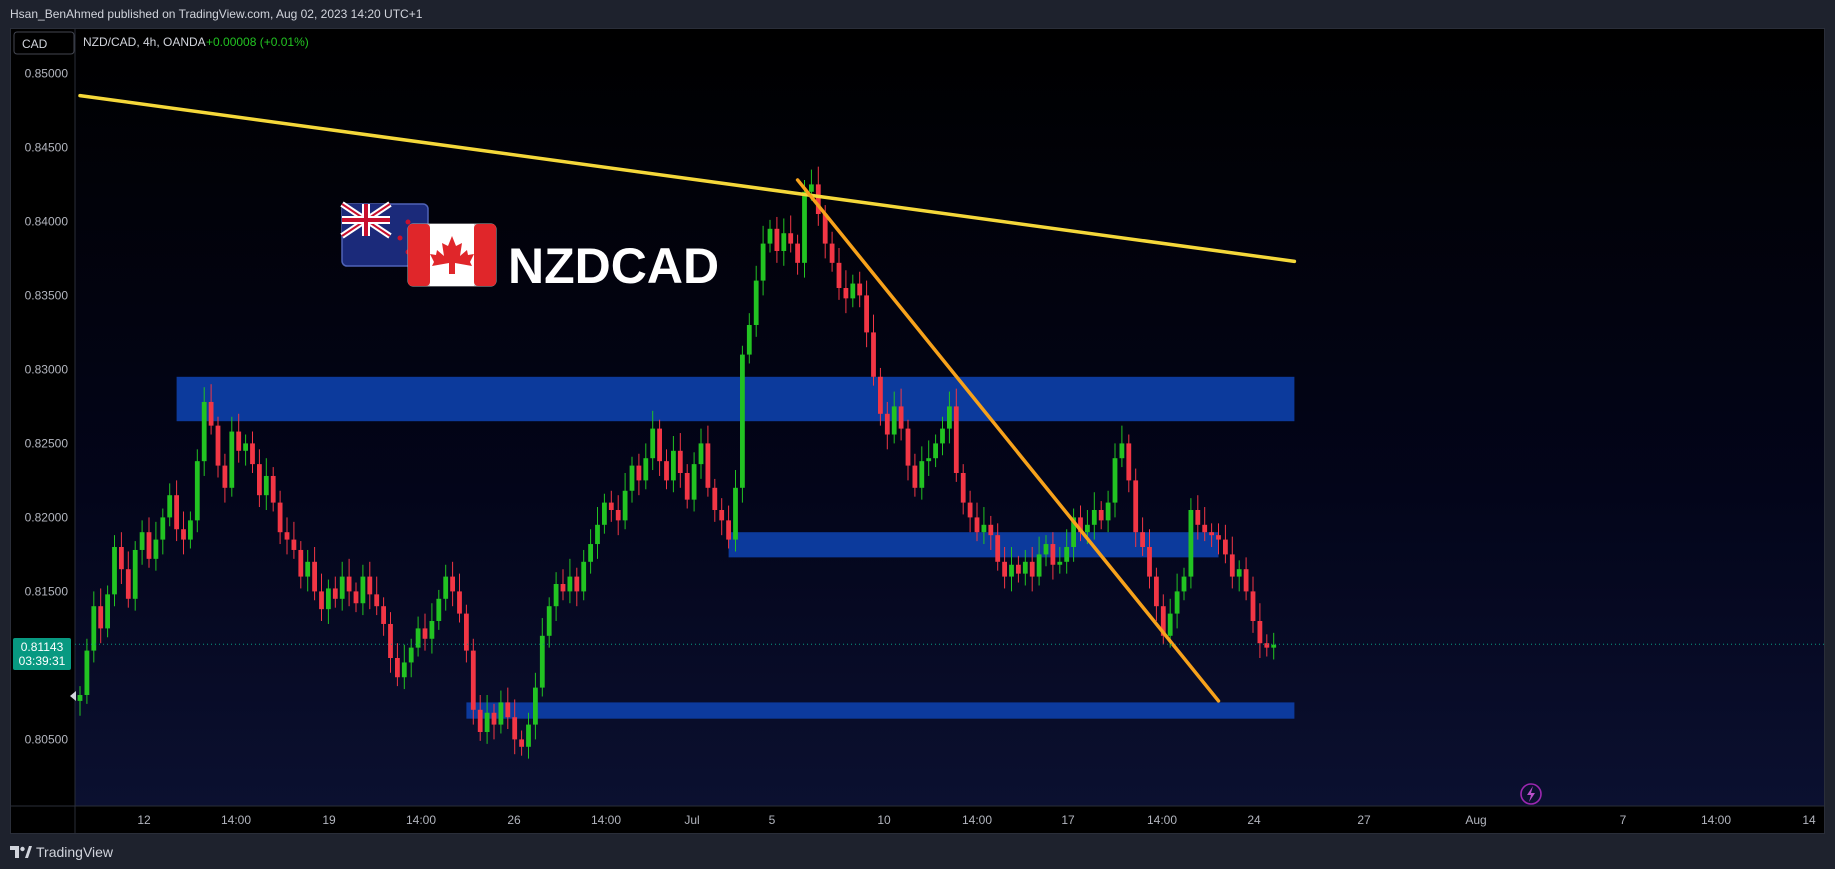  Describe the element at coordinates (47, 295) in the screenshot. I see `price-tick-label: 0.83500` at that location.